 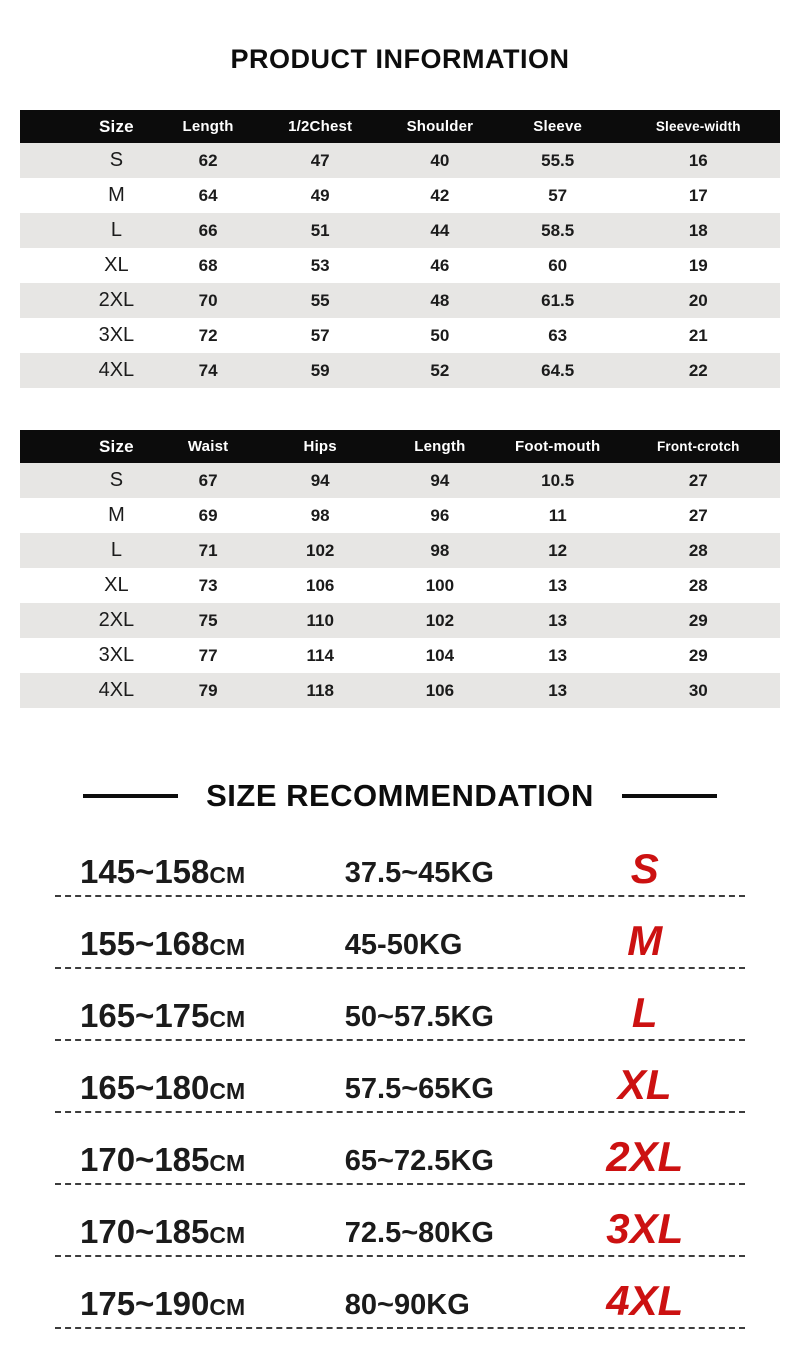 What do you see at coordinates (459, 1089) in the screenshot?
I see `weight-range: 57.5~65KG` at bounding box center [459, 1089].